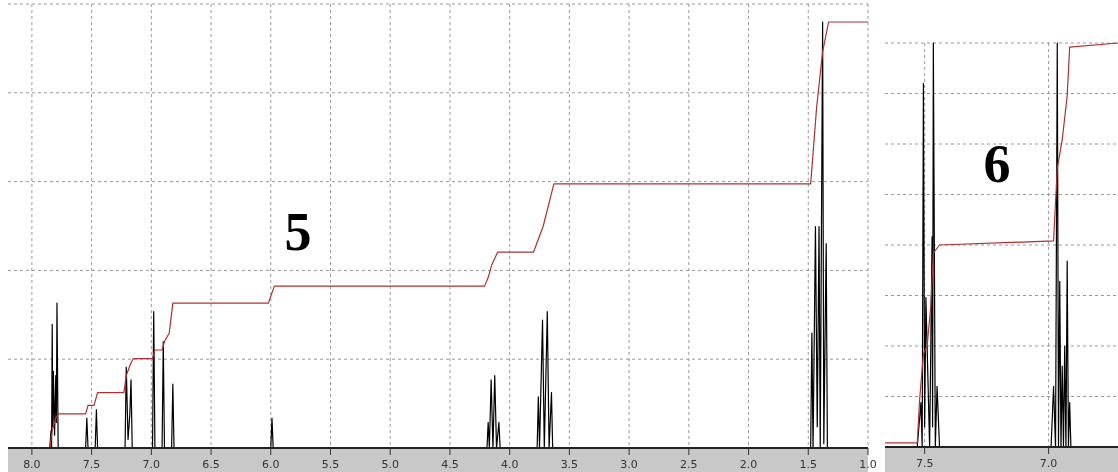 Image resolution: width=1118 pixels, height=472 pixels. What do you see at coordinates (450, 464) in the screenshot?
I see `x-tick-label: 4.5` at bounding box center [450, 464].